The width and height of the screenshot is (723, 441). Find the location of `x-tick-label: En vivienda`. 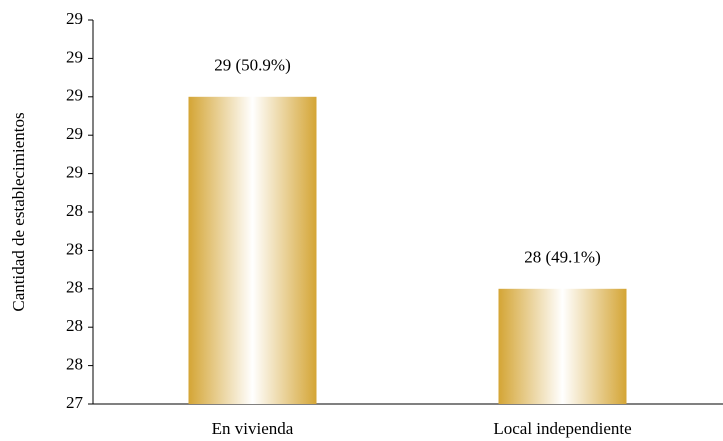

x-tick-label: En vivienda is located at coordinates (253, 428).